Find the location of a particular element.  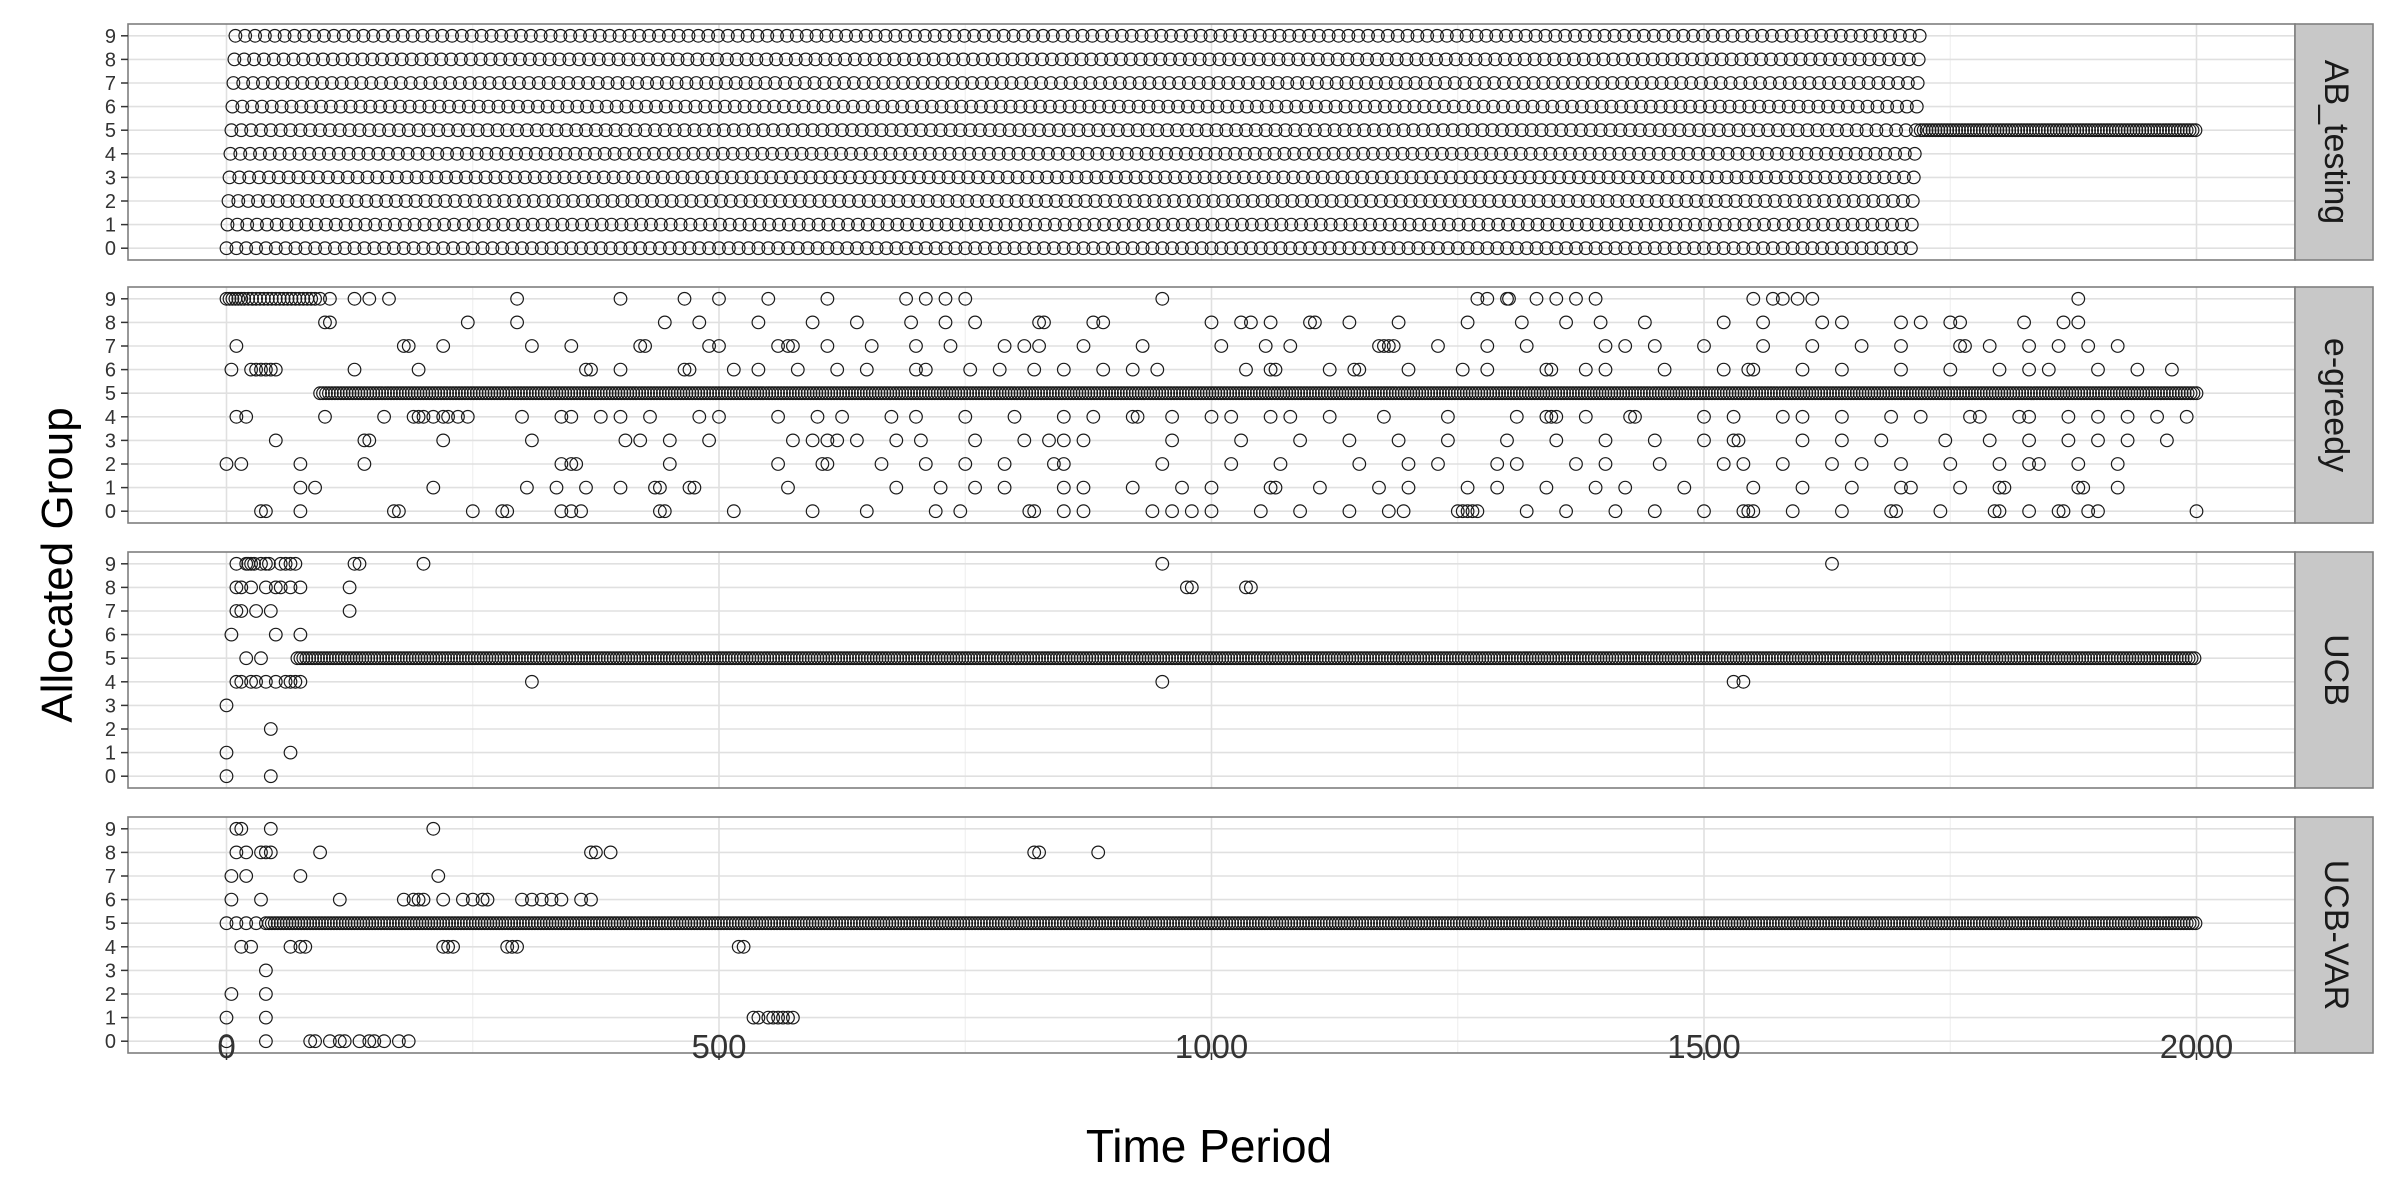

y-tick-label: 4 is located at coordinates (110, 683).